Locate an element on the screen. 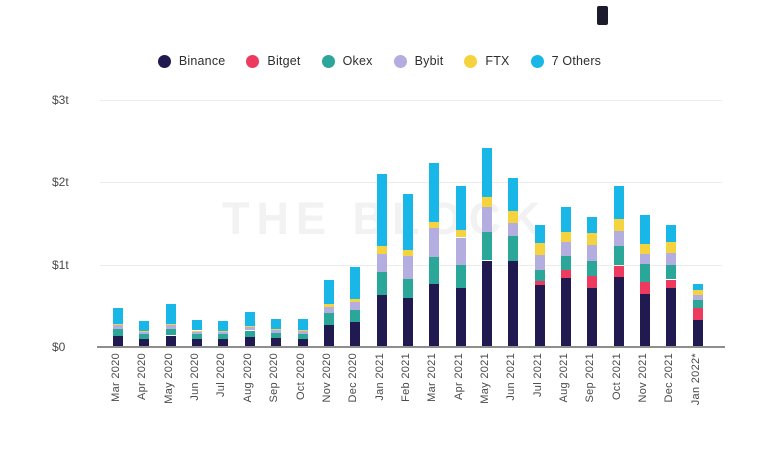  y-axis-label-0: $0 is located at coordinates (59, 347).